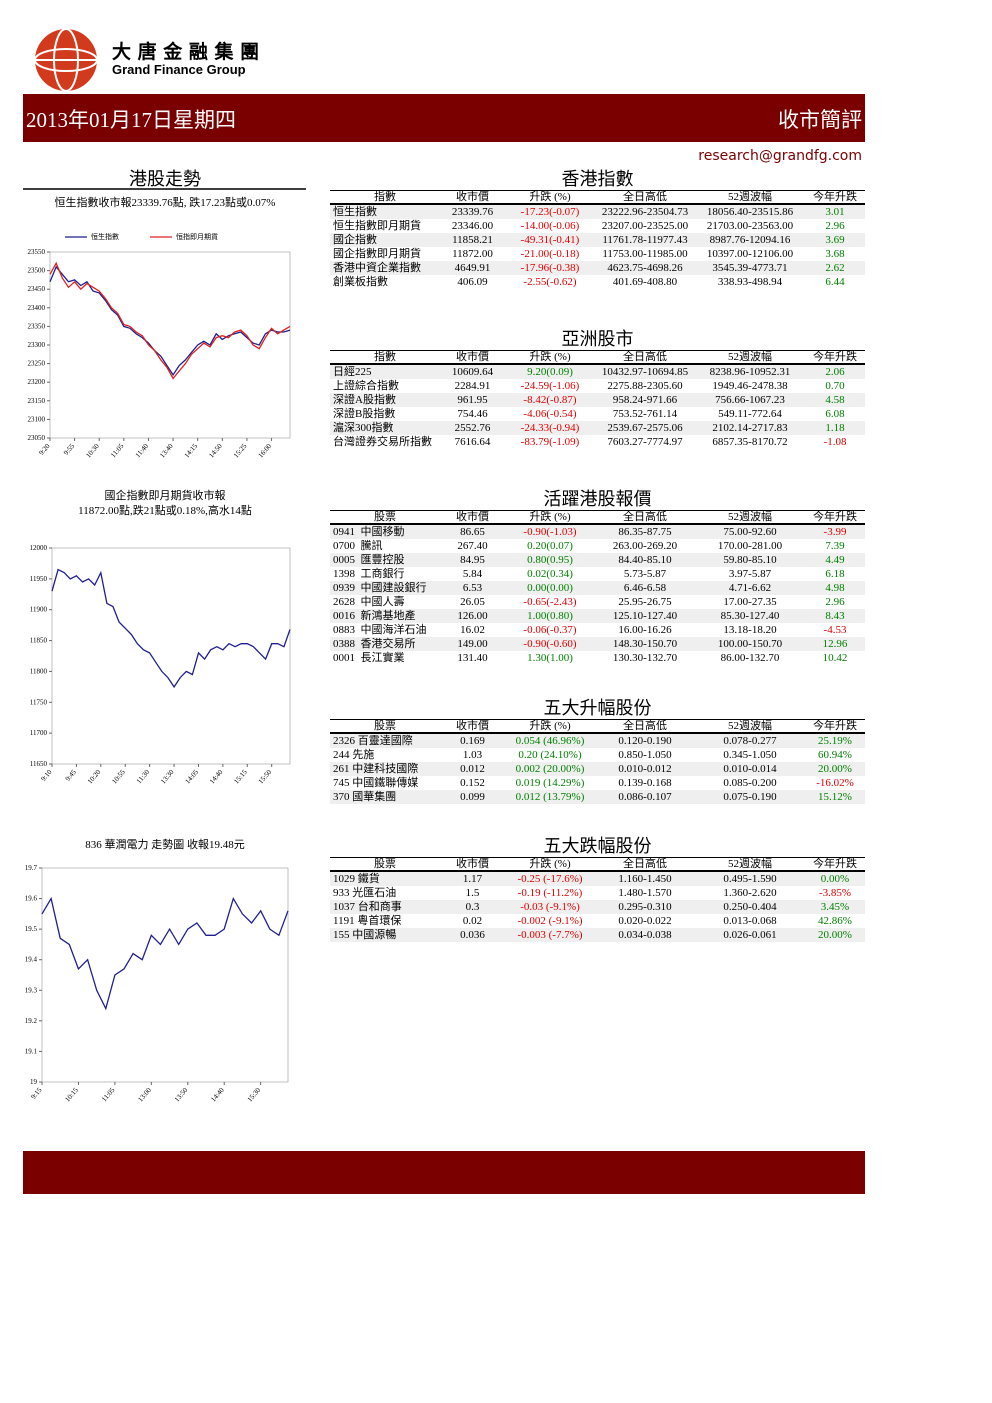 The image size is (992, 1403). I want to click on table-cell: 4.71-6.62, so click(750, 588).